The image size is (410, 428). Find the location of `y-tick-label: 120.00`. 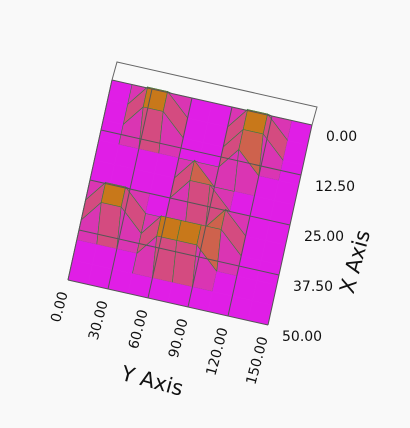

y-tick-label: 120.00 is located at coordinates (218, 351).